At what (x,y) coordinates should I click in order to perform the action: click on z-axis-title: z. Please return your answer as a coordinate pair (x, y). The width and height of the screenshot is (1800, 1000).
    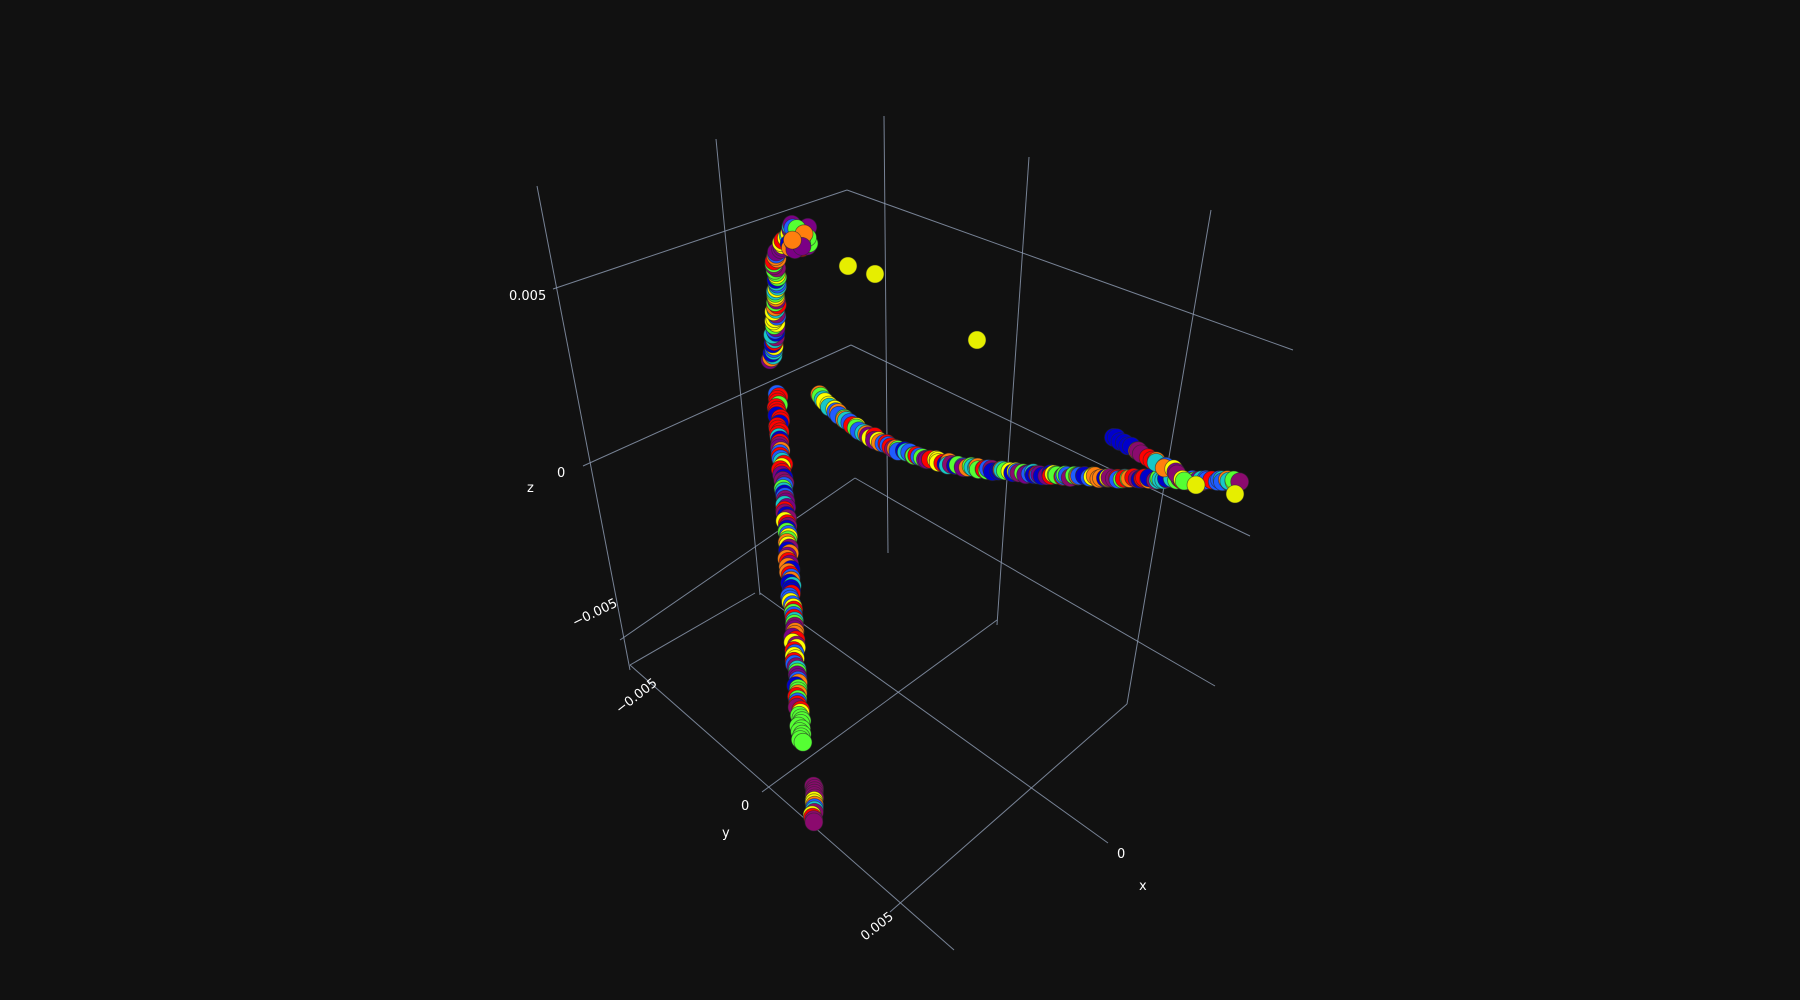
    Looking at the image, I should click on (530, 488).